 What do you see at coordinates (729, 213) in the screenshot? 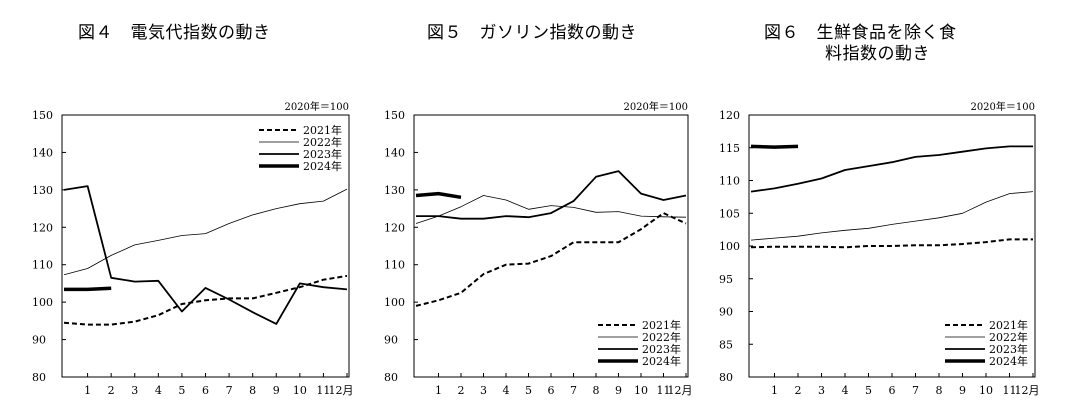
I see `y-tick-label: 105` at bounding box center [729, 213].